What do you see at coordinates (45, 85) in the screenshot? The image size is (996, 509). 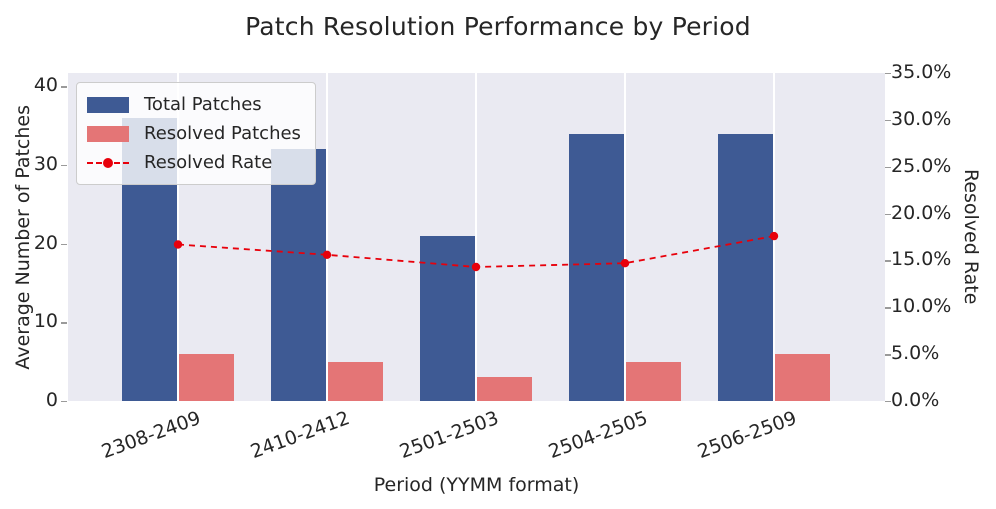 I see `y-left-tick-40: 40` at bounding box center [45, 85].